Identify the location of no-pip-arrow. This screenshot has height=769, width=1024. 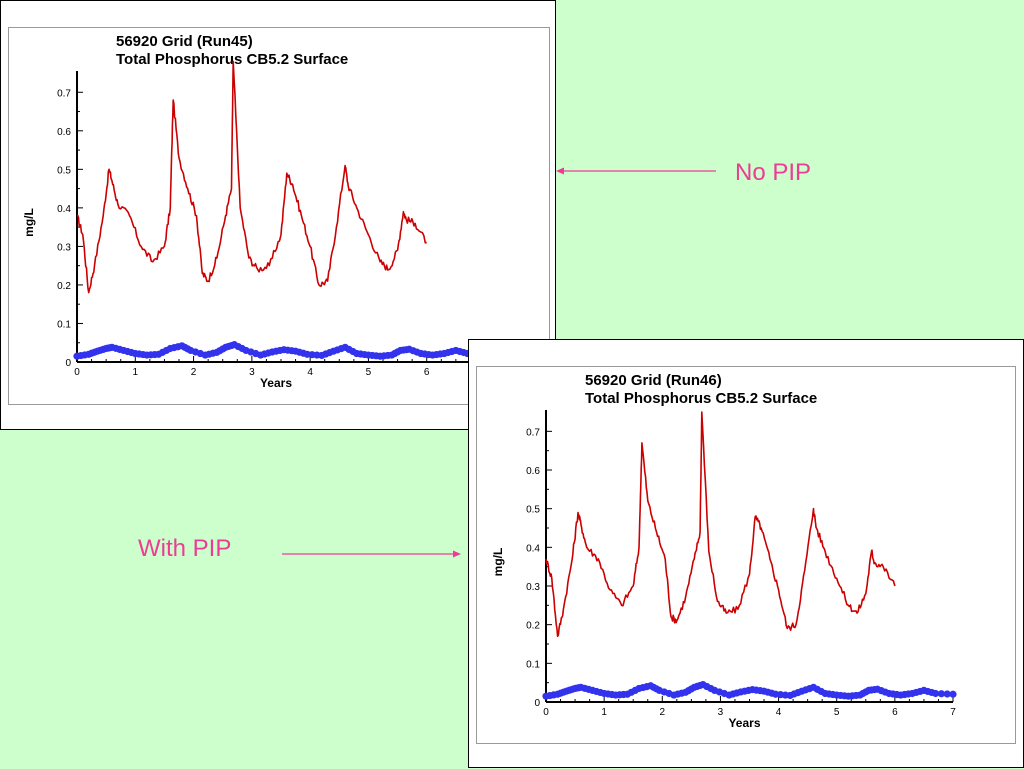
(636, 171).